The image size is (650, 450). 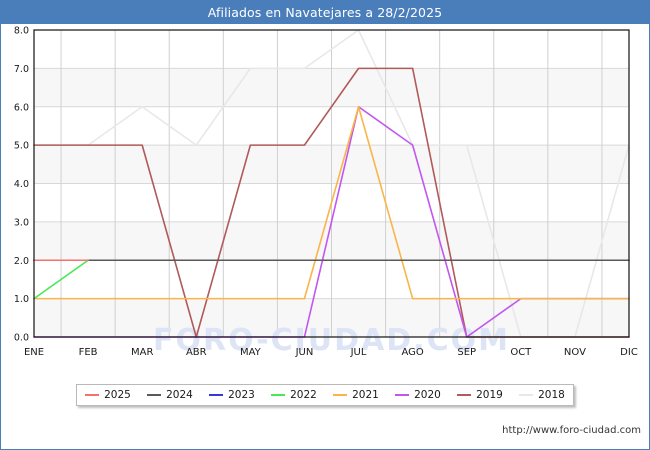 What do you see at coordinates (142, 352) in the screenshot?
I see `x-tick-label-MAR: MAR` at bounding box center [142, 352].